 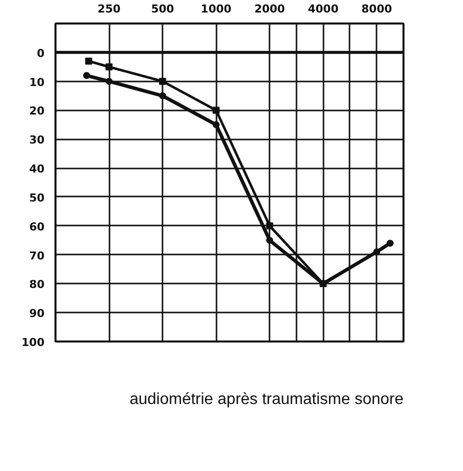 I want to click on x-tick-label: 1000, so click(x=216, y=9).